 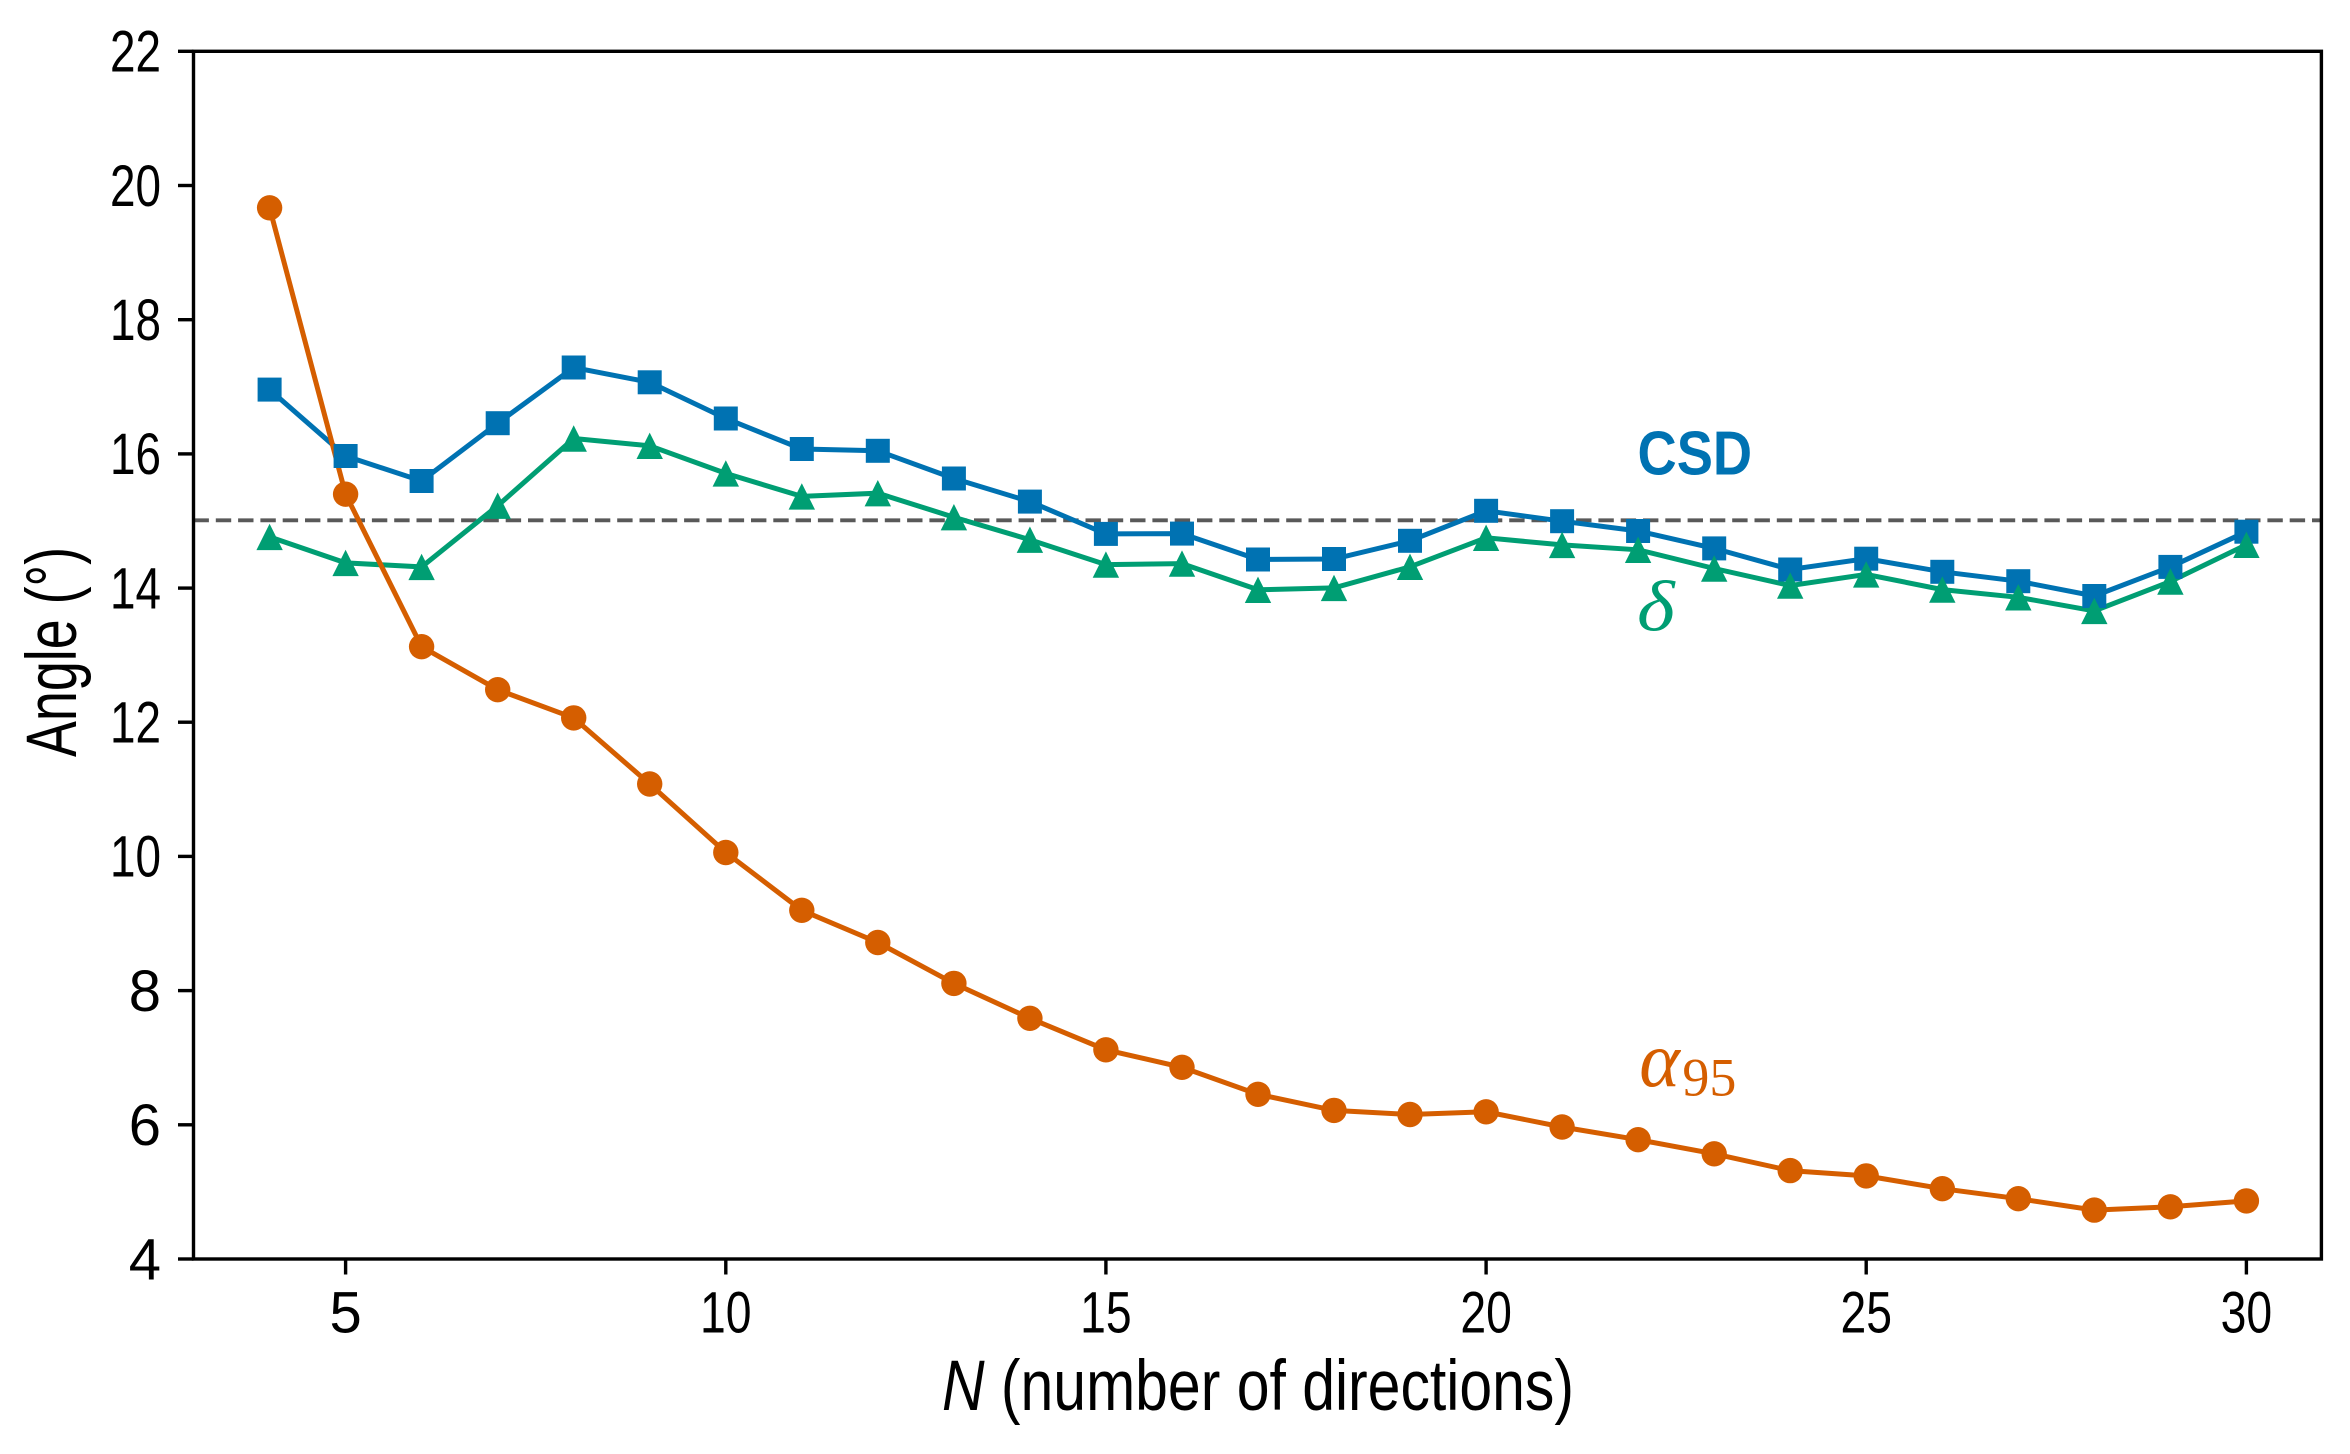 I want to click on svg-text: 15, so click(x=1106, y=1313).